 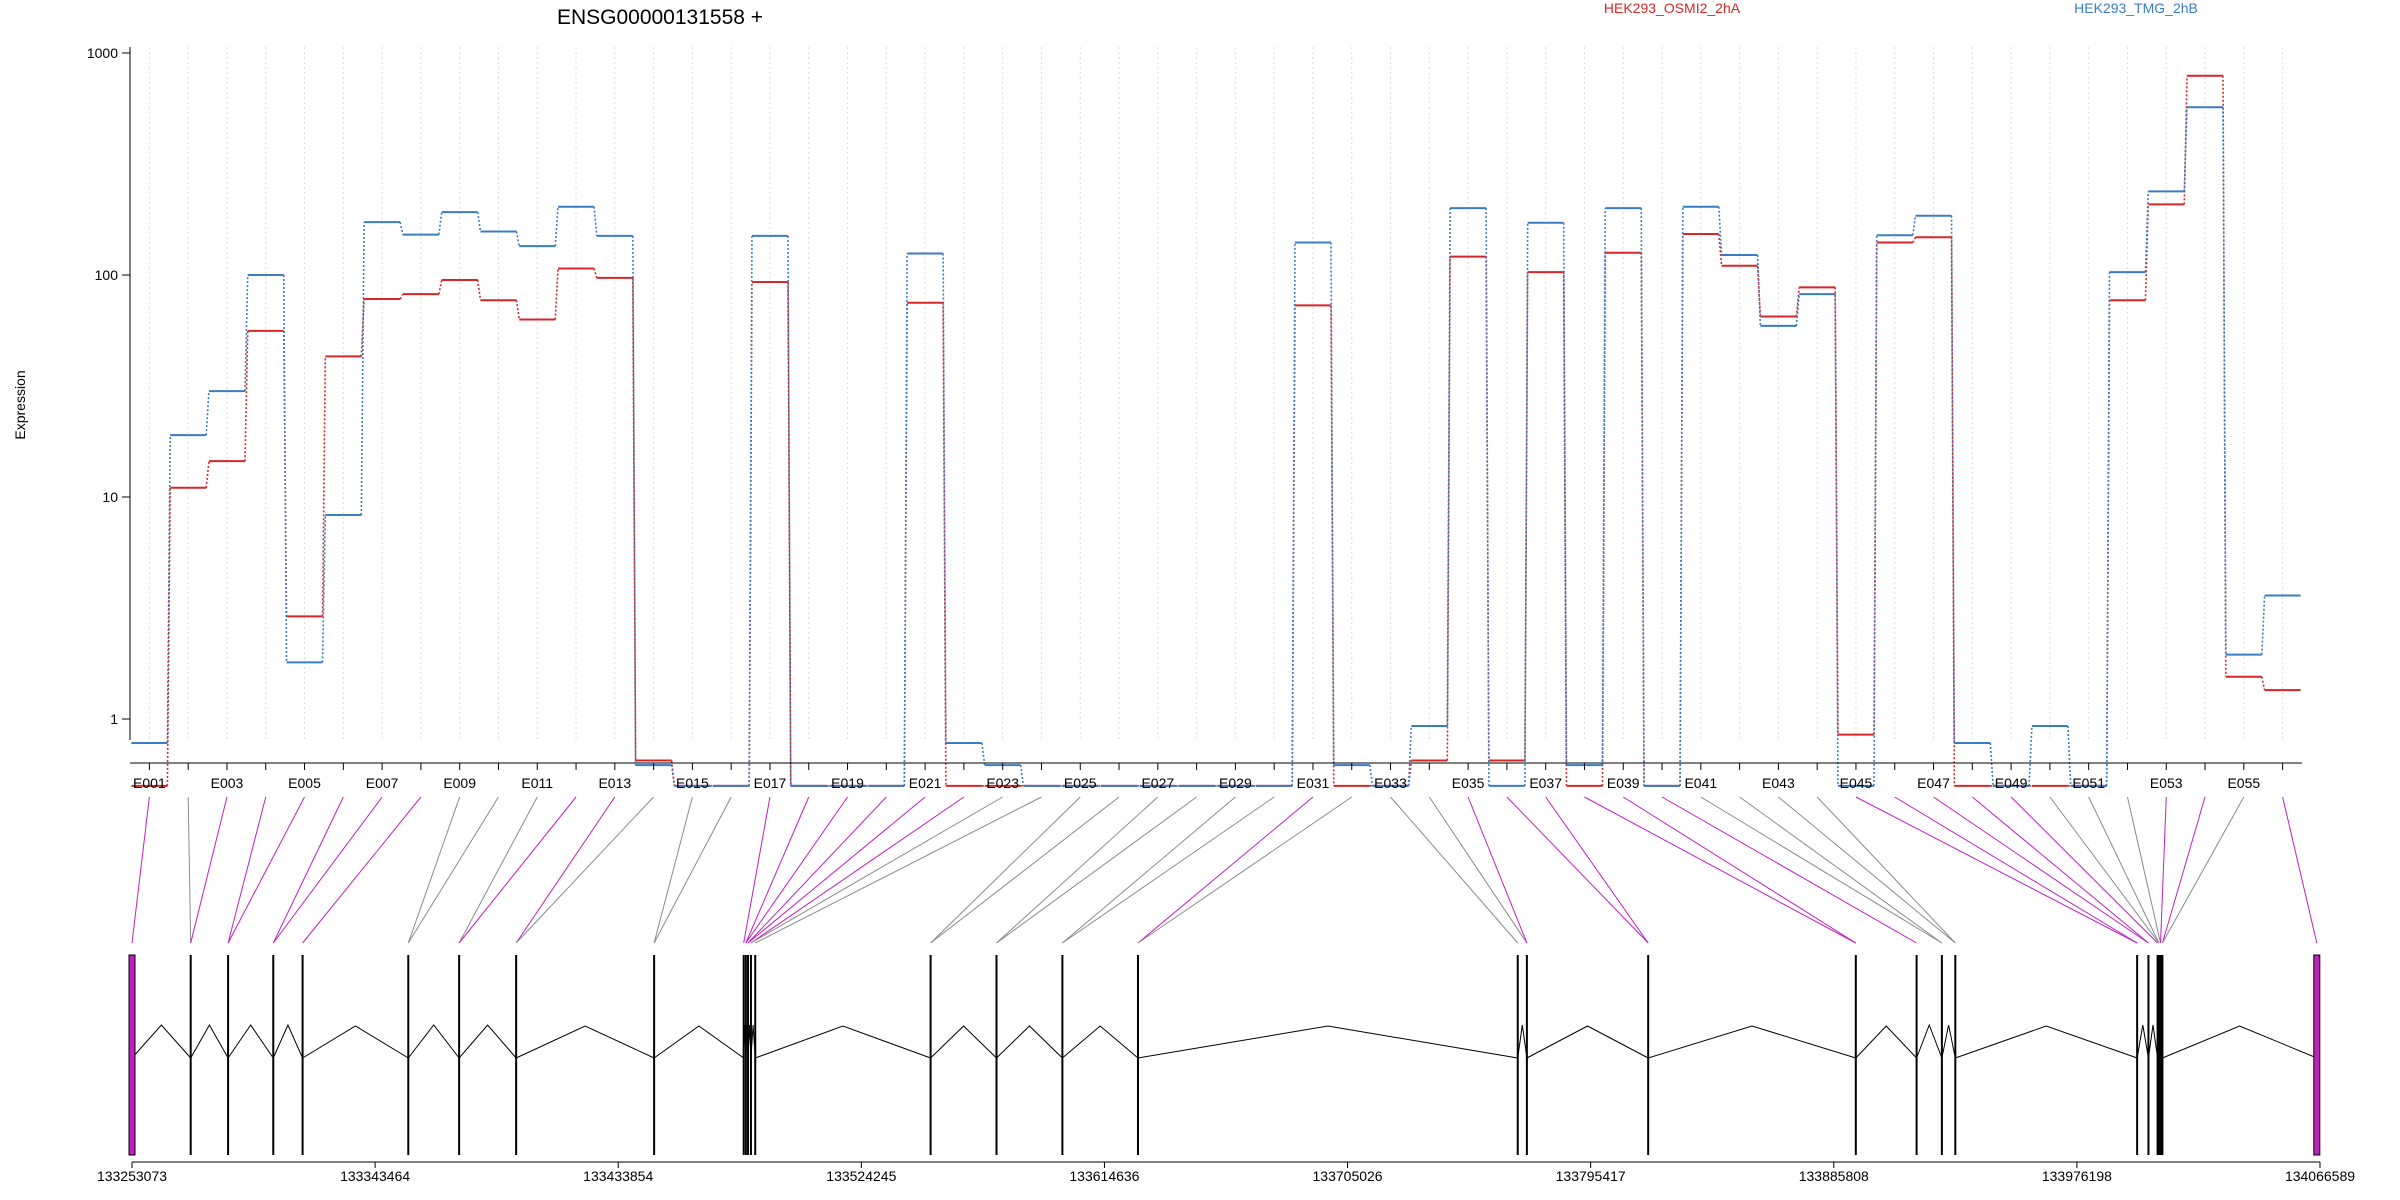 I want to click on y-tick-label: 100, so click(x=107, y=275).